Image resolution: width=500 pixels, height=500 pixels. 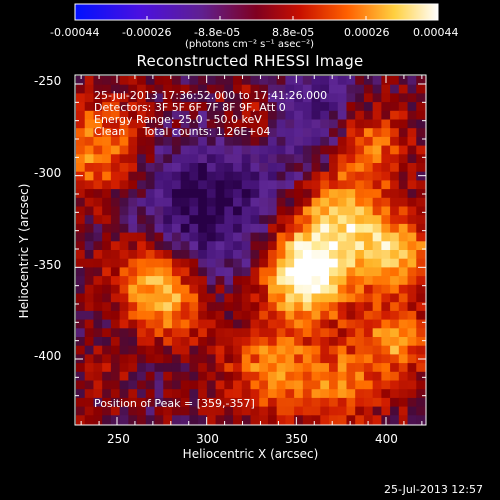 I want to click on time-range-text: 25-Jul-2013 17:36:52.000 to 17:41:26.000, so click(x=211, y=95).